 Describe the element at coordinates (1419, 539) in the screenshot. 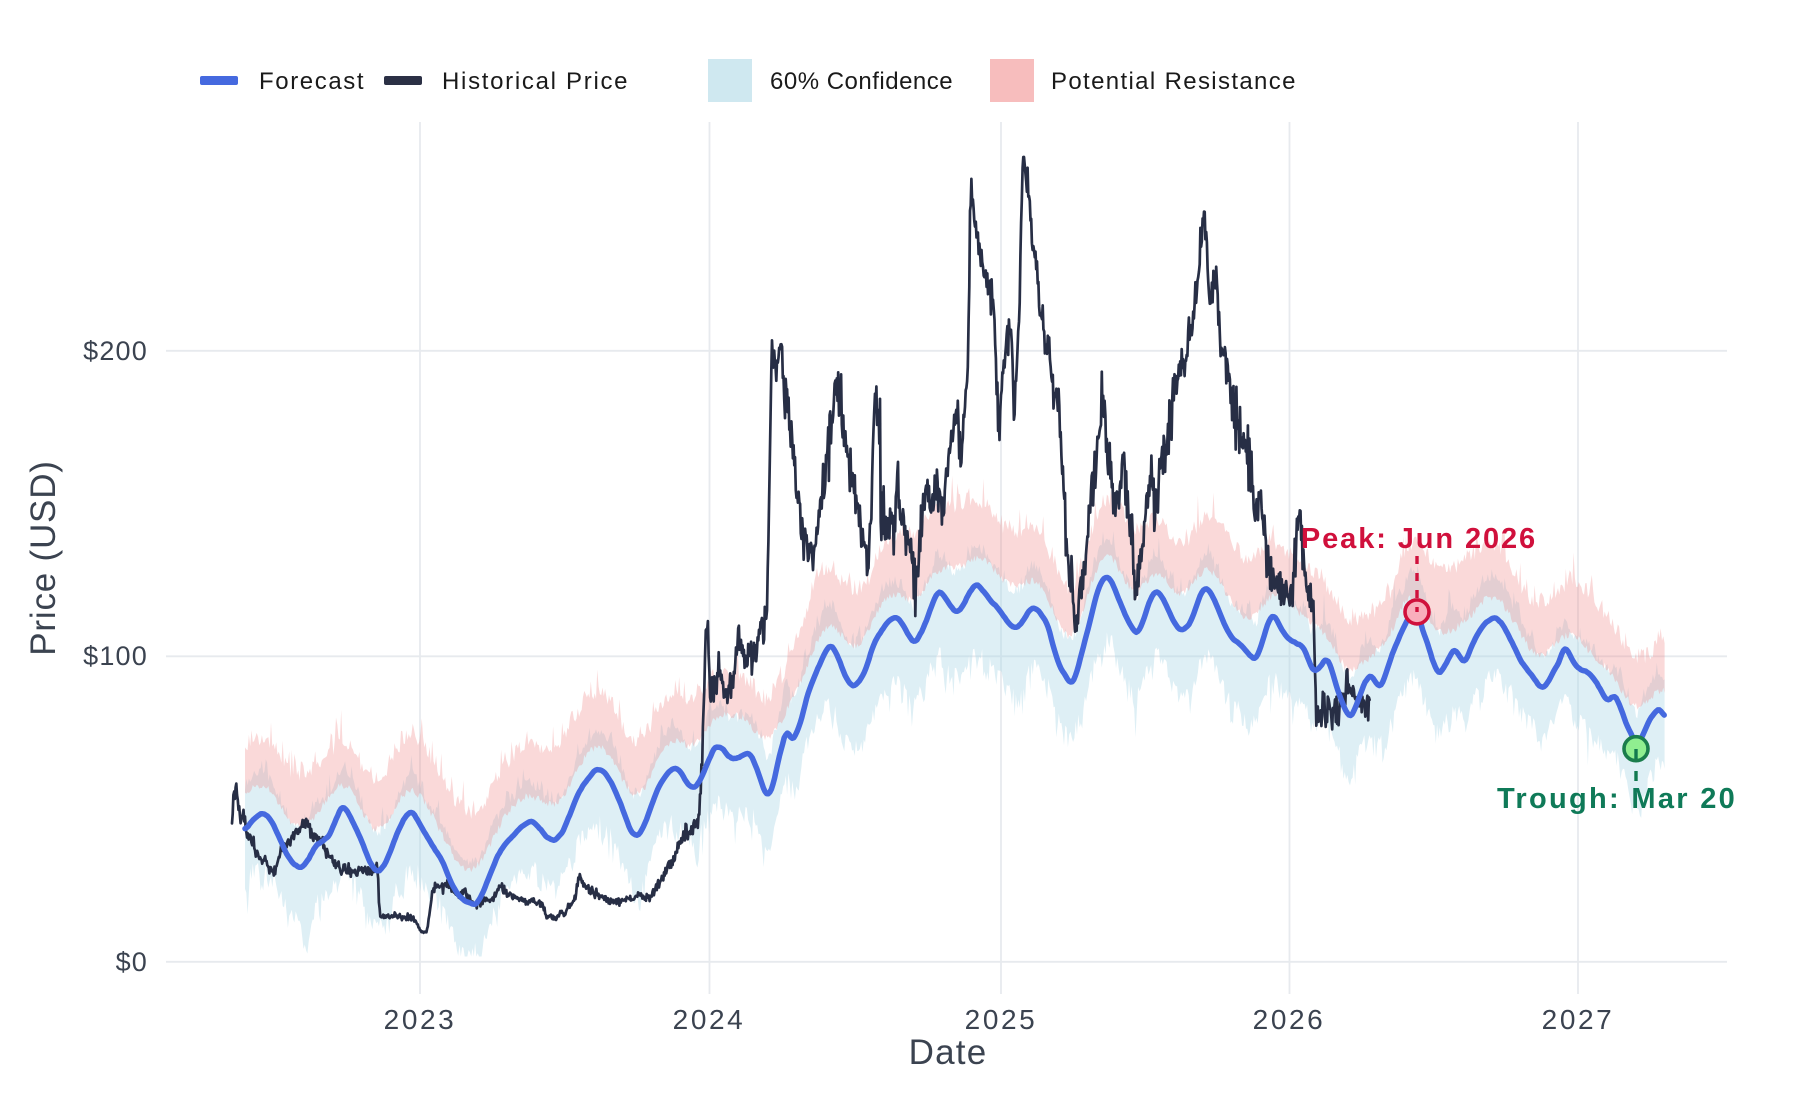

I see `svg-text: Peak: Jun 2026` at that location.